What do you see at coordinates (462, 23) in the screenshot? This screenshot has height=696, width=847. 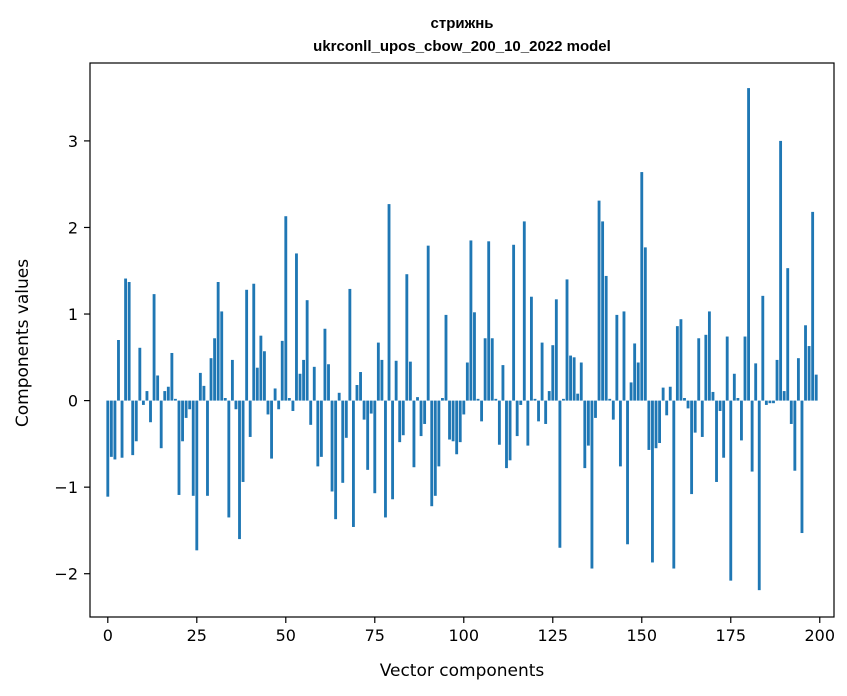 I see `chart-title: стрижнь` at bounding box center [462, 23].